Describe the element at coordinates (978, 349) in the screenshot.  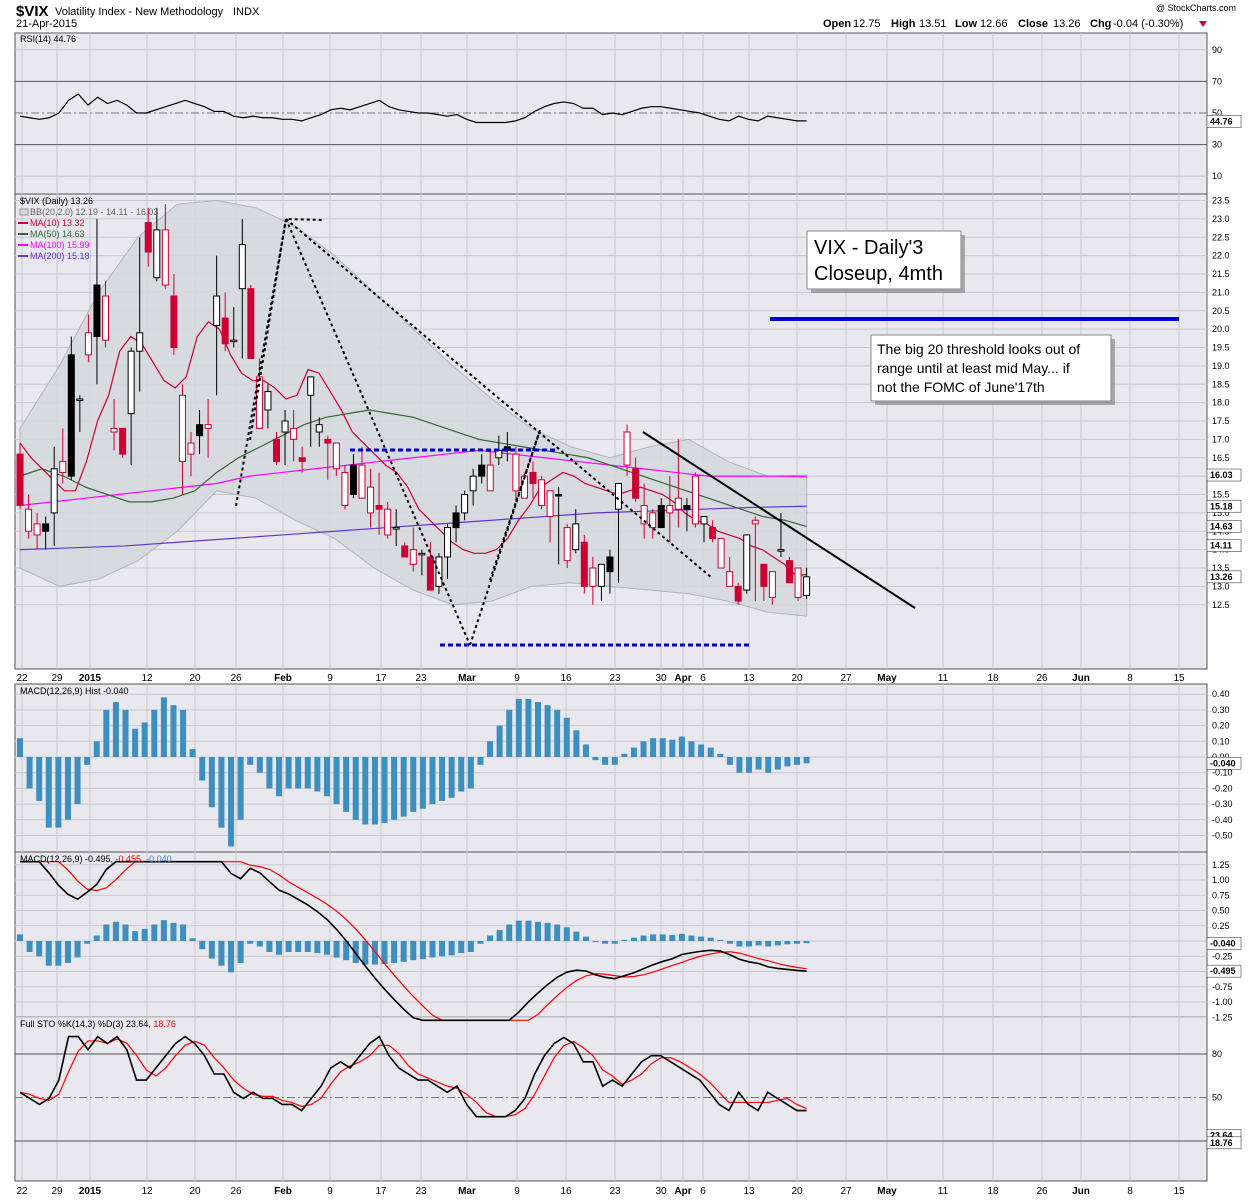
I see `annotation-note-1: The big 20 threshold looks out of` at that location.